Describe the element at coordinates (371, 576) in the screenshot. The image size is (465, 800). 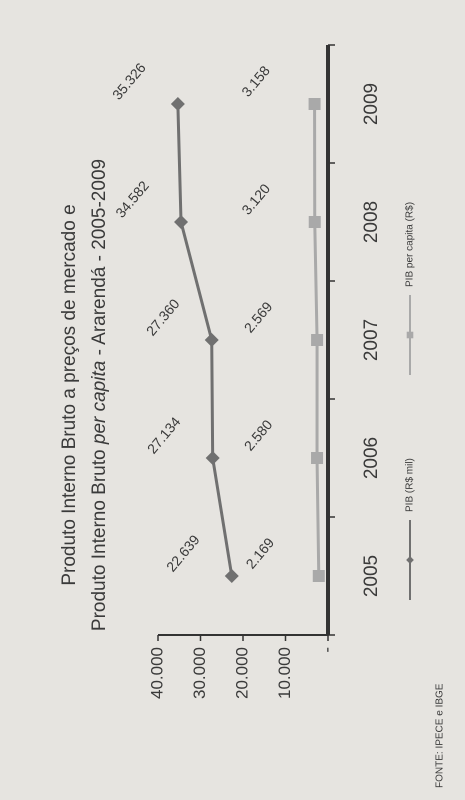
I see `x-tick-label: 2005` at that location.